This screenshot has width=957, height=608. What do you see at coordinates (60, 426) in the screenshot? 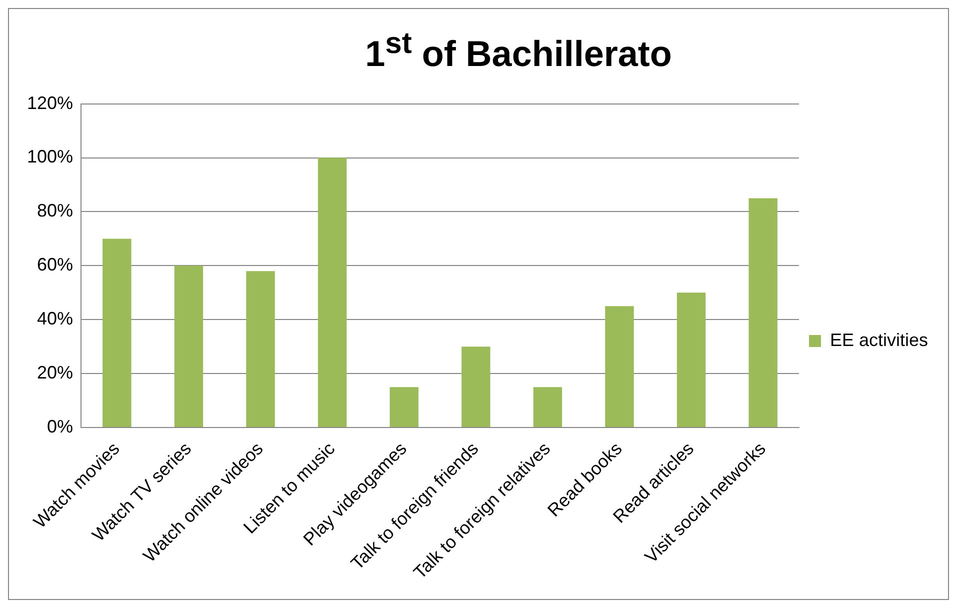
I see `y-tick-label: 0%` at bounding box center [60, 426].